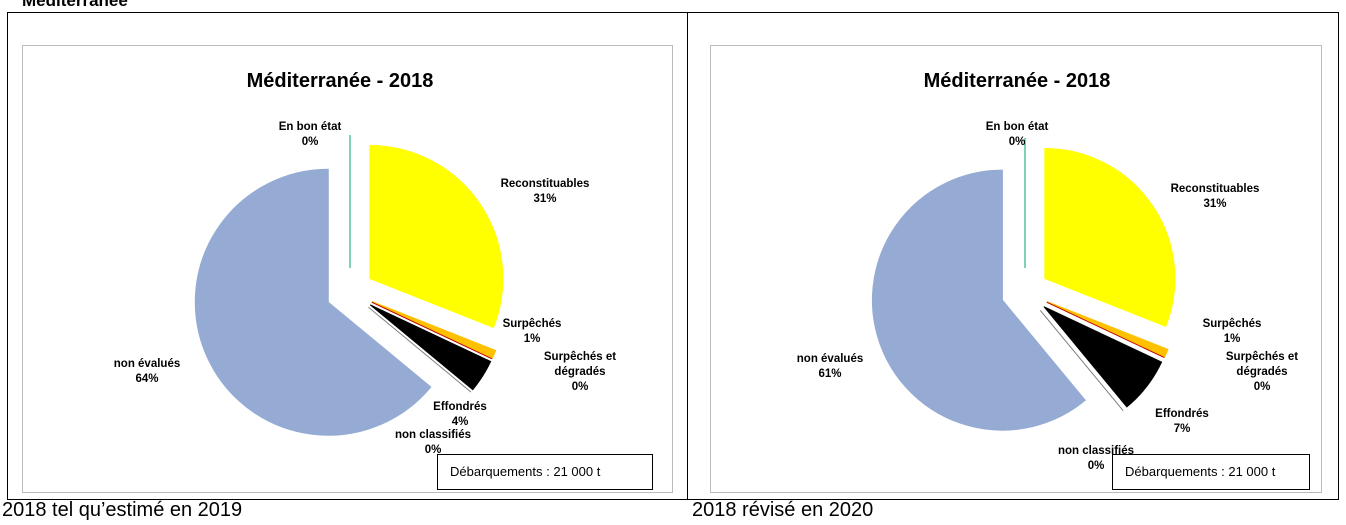 The width and height of the screenshot is (1346, 525). Describe the element at coordinates (433, 435) in the screenshot. I see `category-name: non classifiés` at that location.